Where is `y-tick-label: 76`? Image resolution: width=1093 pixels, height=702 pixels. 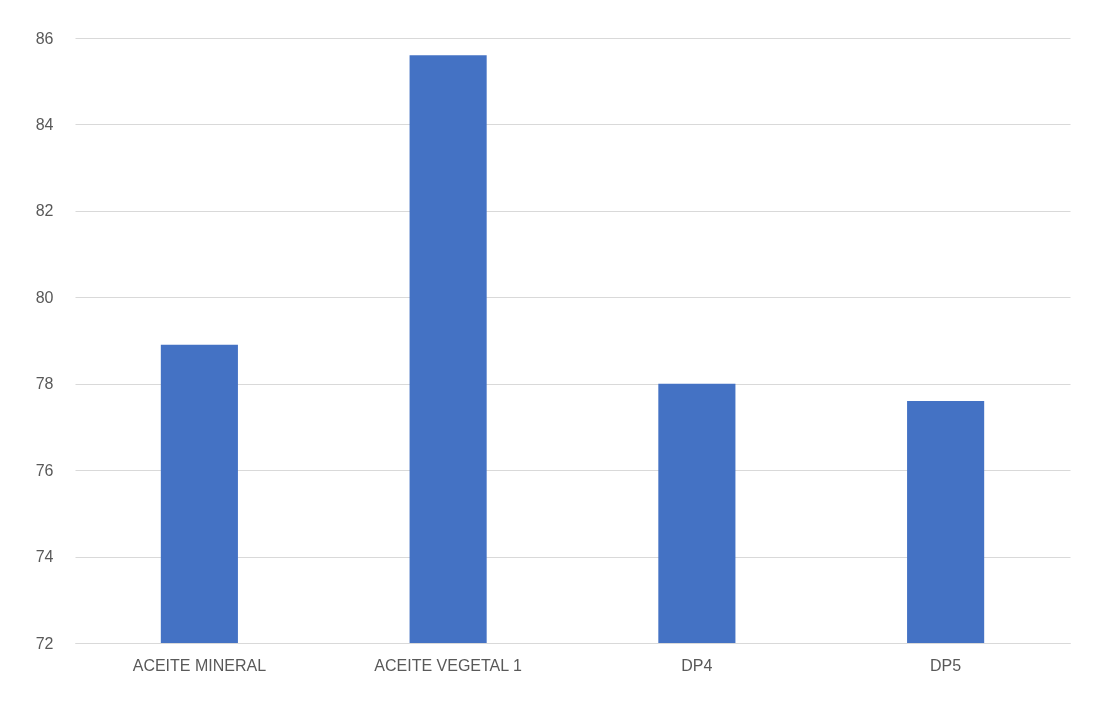
y-tick-label: 76 is located at coordinates (44, 470).